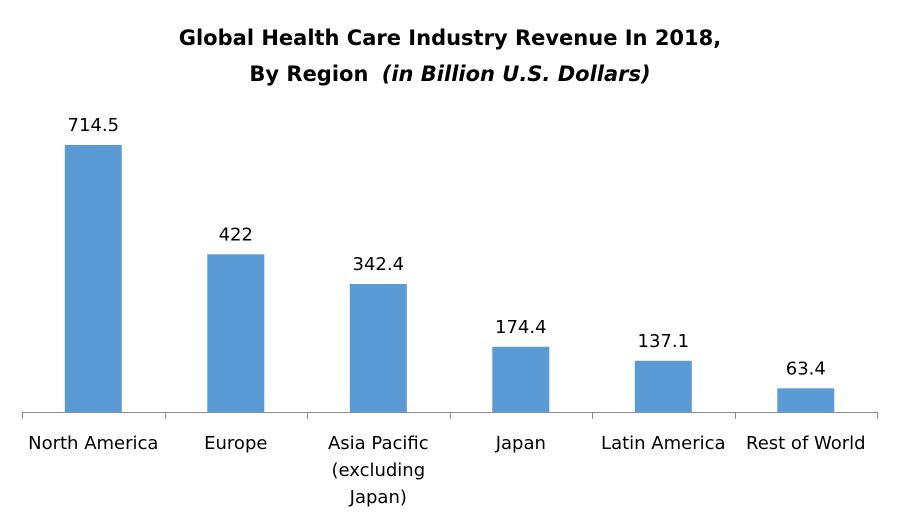 This screenshot has width=900, height=525. I want to click on data-label: 342.4, so click(379, 264).